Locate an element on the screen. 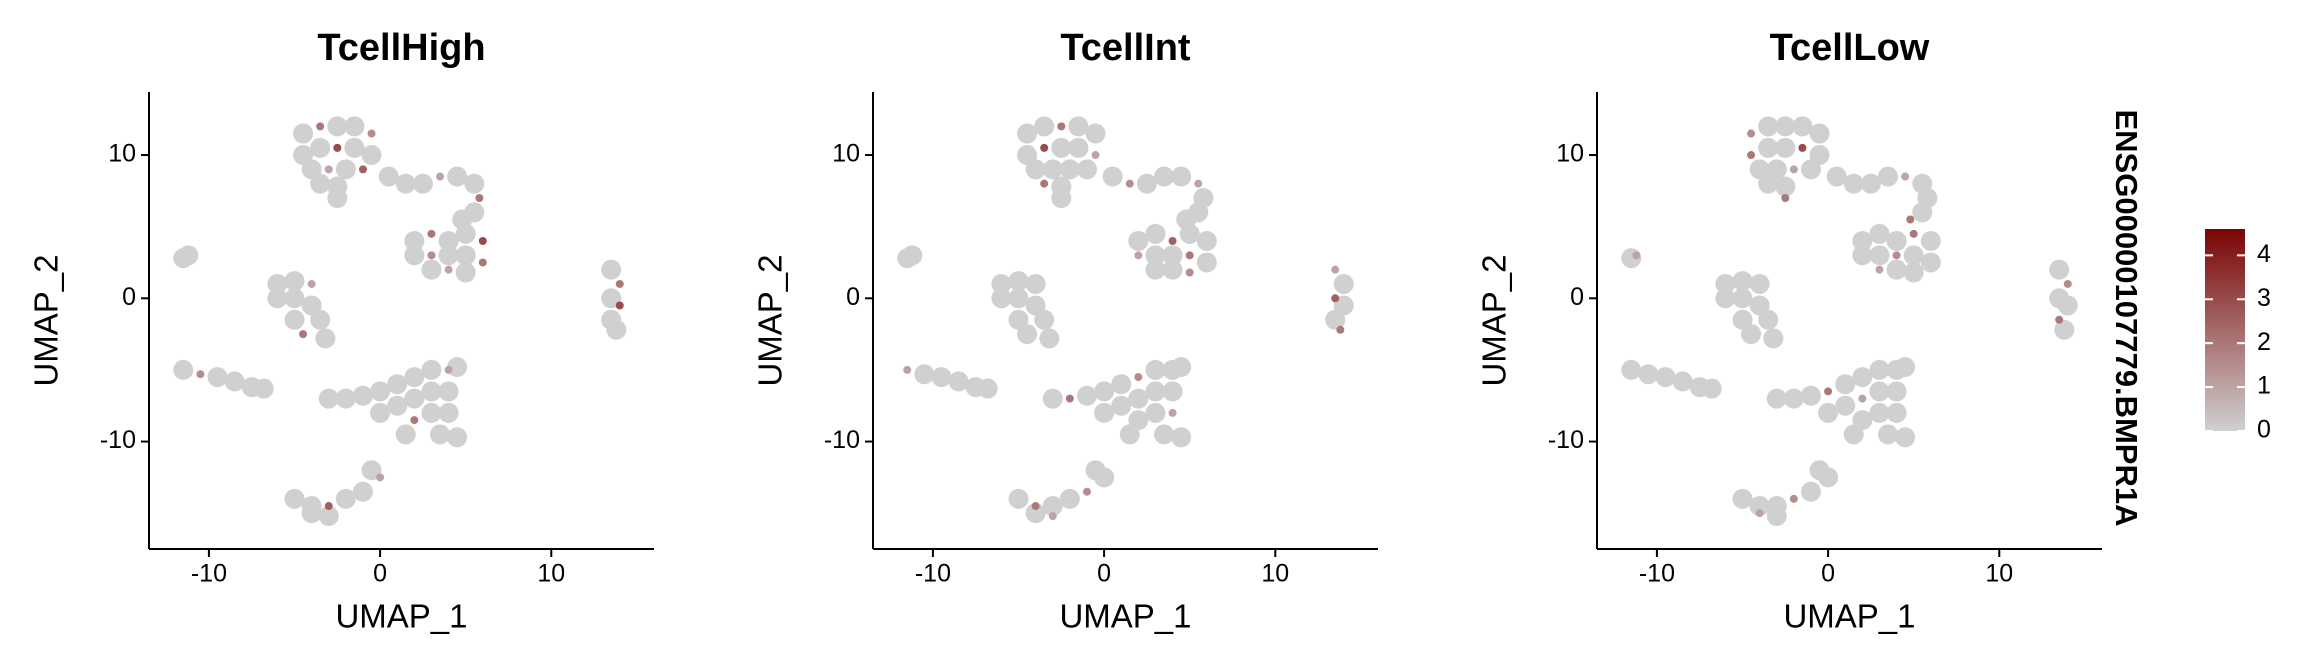 The width and height of the screenshot is (2304, 672). y-tick-label: 0 is located at coordinates (1577, 297).